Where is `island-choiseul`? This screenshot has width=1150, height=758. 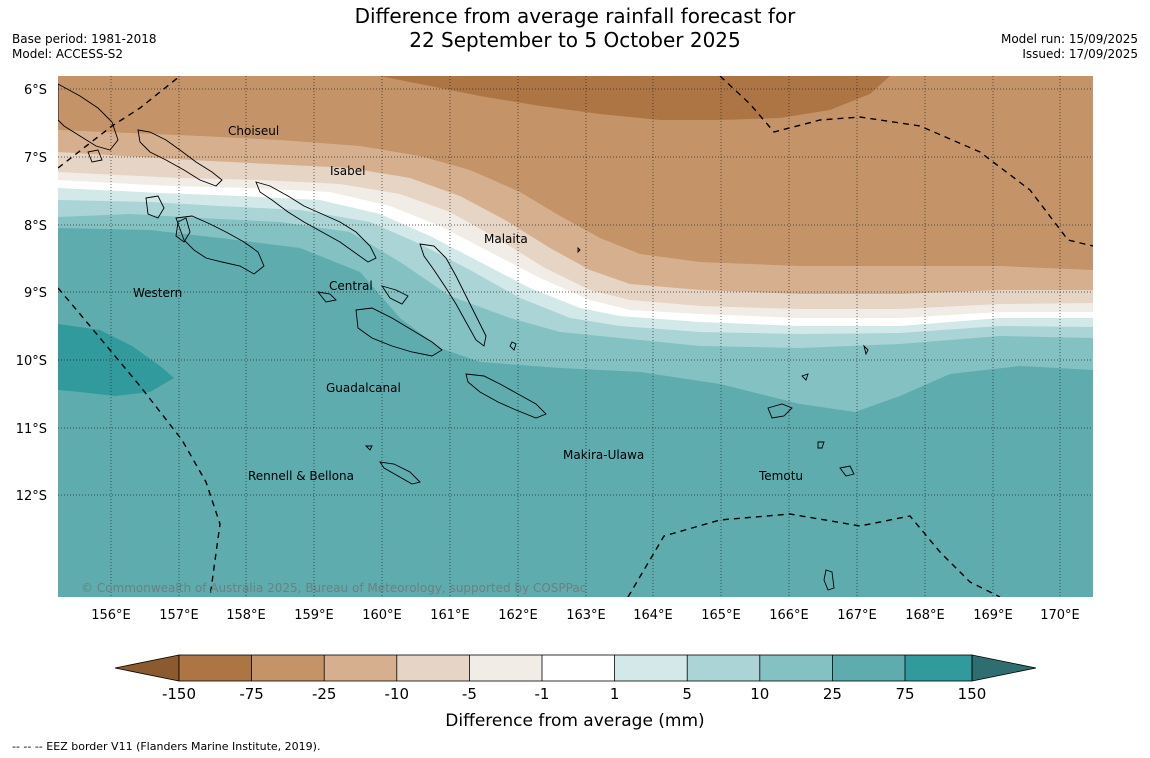
island-choiseul is located at coordinates (180, 158).